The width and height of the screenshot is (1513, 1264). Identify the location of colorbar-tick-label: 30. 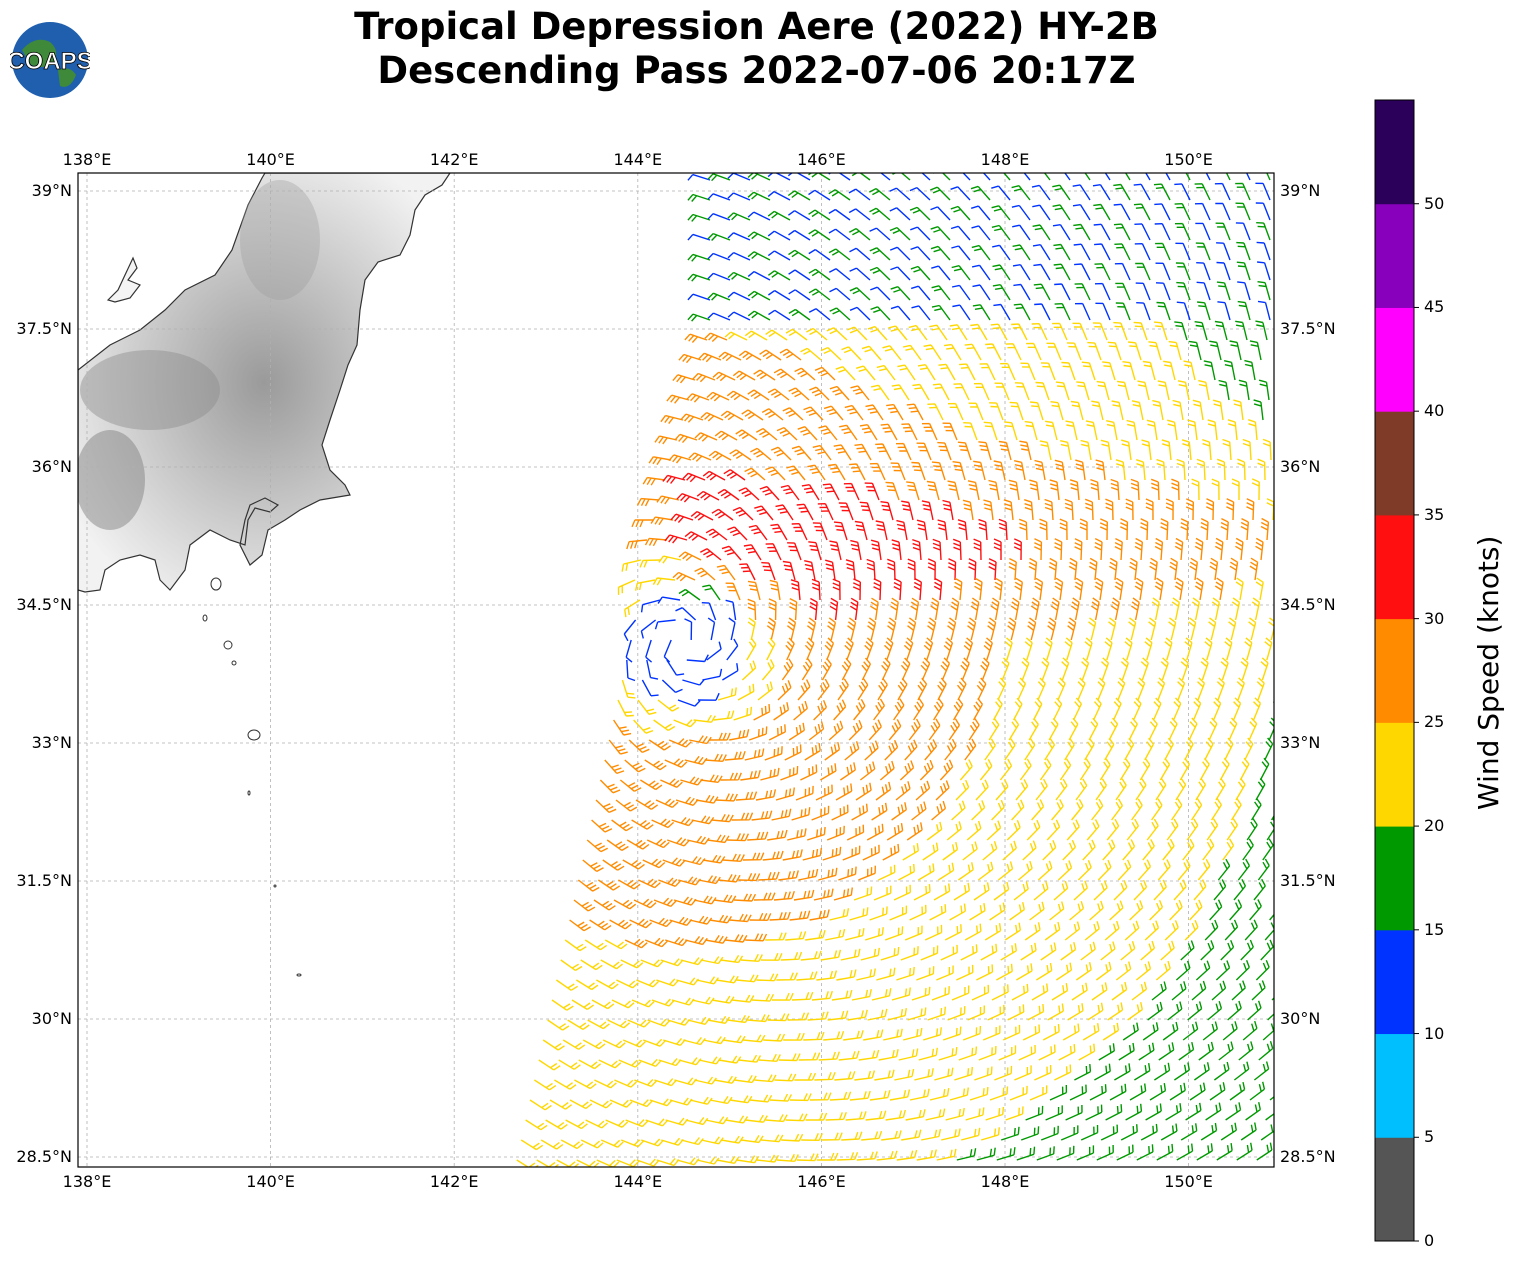
(1434, 618).